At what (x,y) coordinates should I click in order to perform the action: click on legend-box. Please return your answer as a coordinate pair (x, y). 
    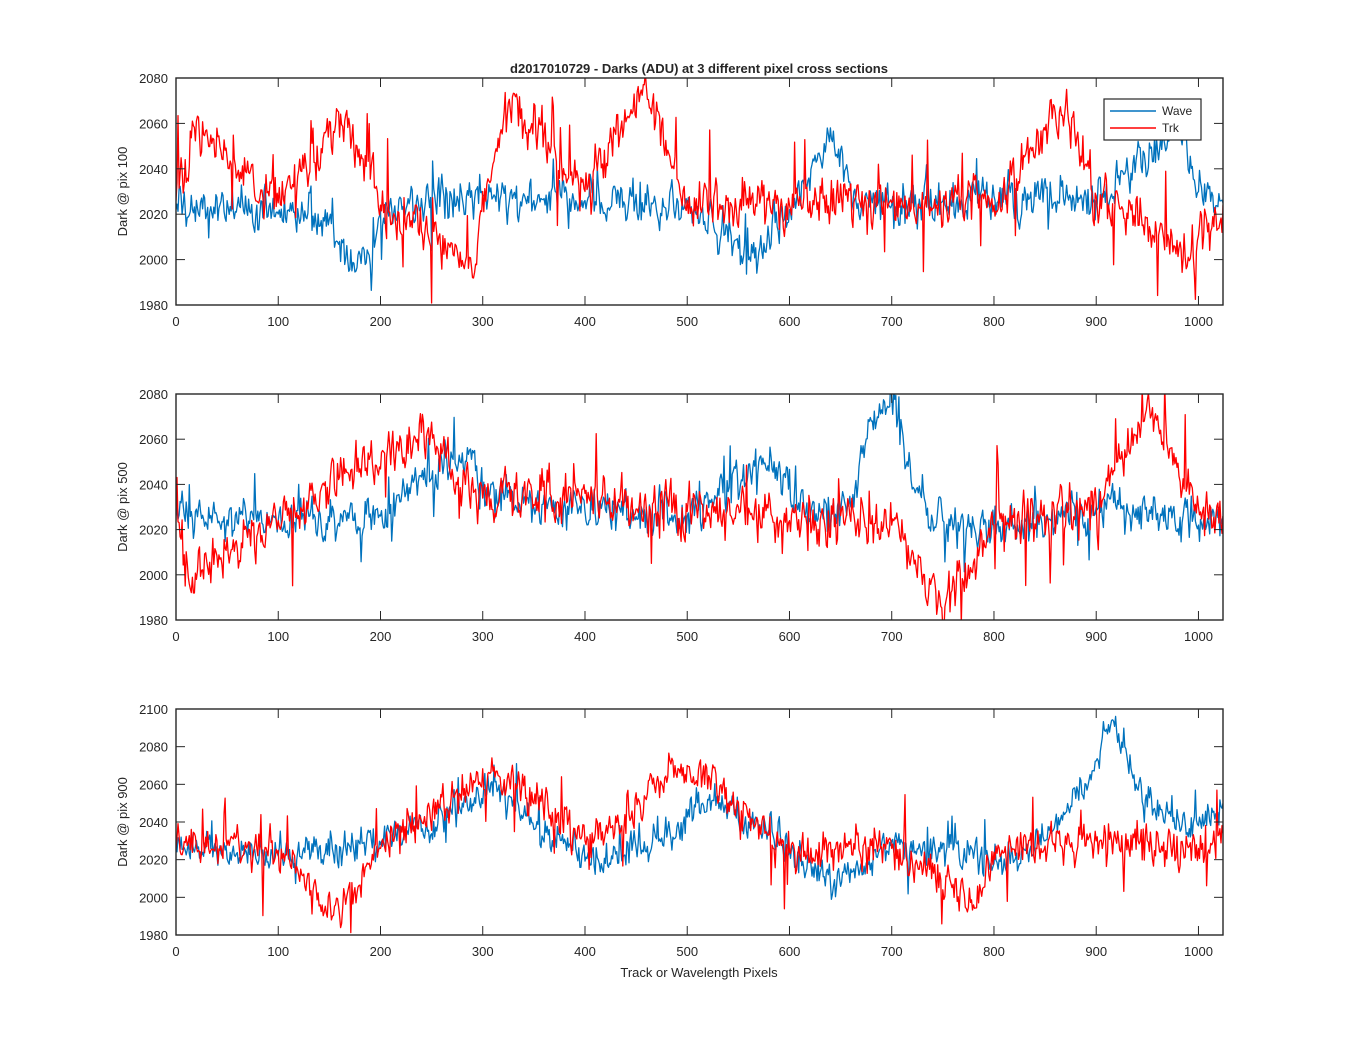
    Looking at the image, I should click on (1152, 119).